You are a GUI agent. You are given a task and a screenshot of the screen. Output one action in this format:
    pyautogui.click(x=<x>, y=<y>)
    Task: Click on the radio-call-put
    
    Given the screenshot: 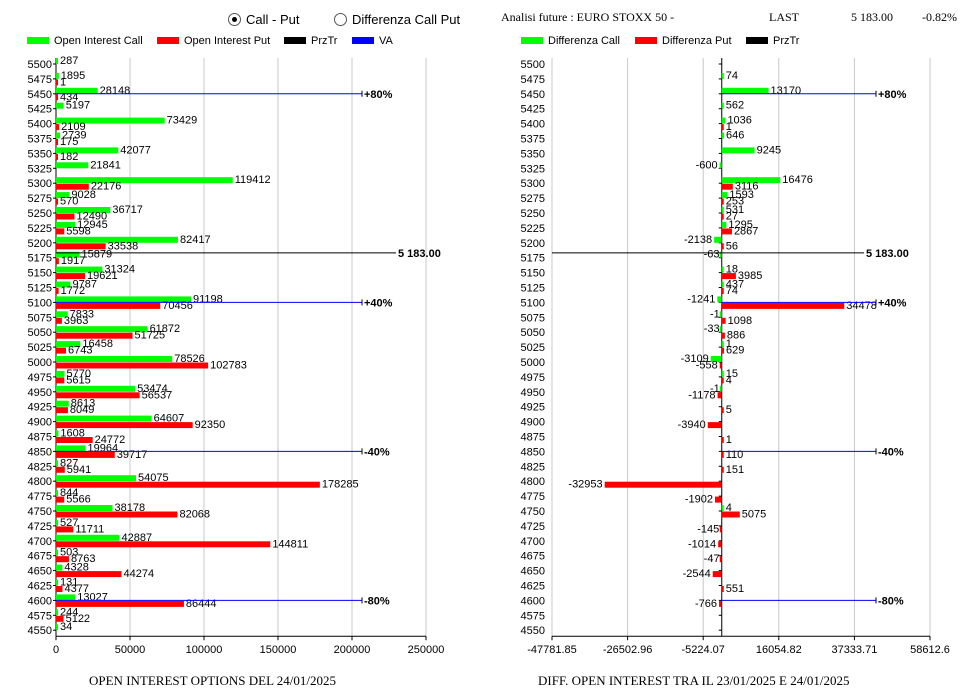 What is the action you would take?
    pyautogui.click(x=234, y=19)
    